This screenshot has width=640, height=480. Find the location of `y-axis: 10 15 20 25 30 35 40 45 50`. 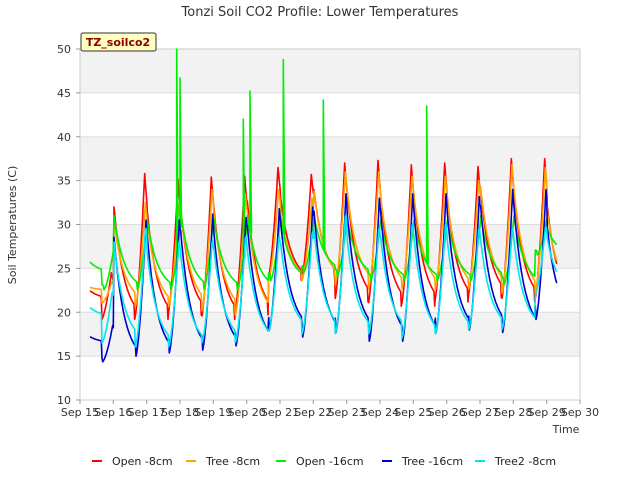

y-axis: 10 15 20 25 30 35 40 45 50 is located at coordinates (68, 225).